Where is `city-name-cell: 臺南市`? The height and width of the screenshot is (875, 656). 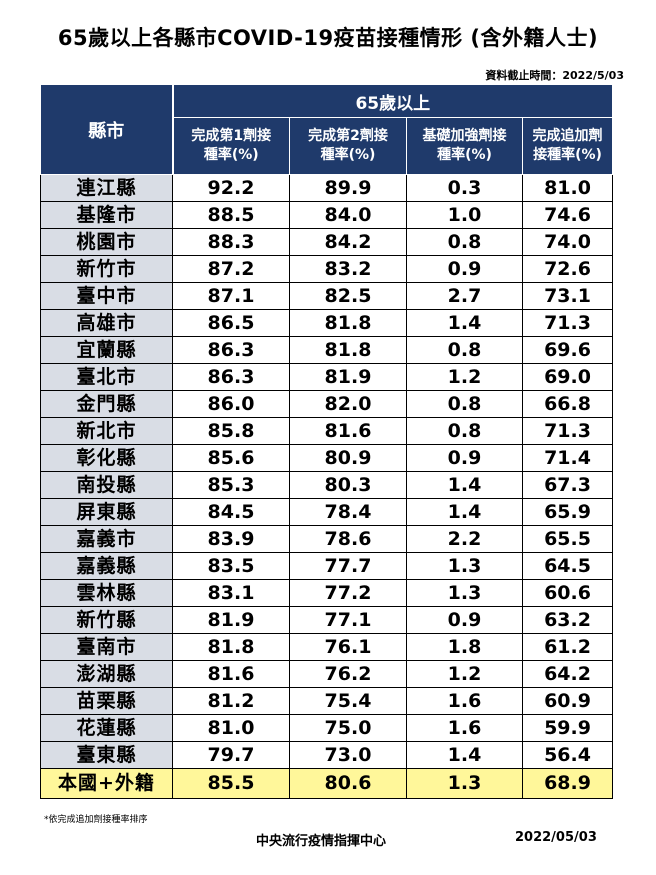
city-name-cell: 臺南市 is located at coordinates (106, 647).